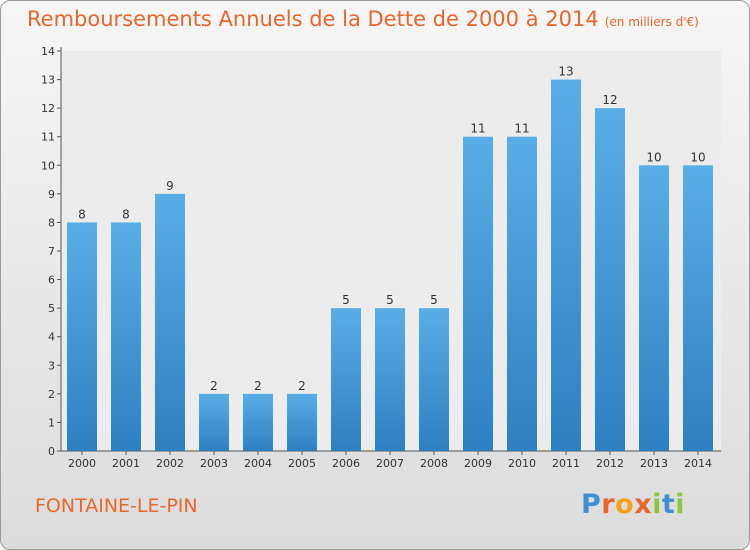 This screenshot has height=550, width=750. Describe the element at coordinates (51, 222) in the screenshot. I see `y-tick-label: 8` at that location.